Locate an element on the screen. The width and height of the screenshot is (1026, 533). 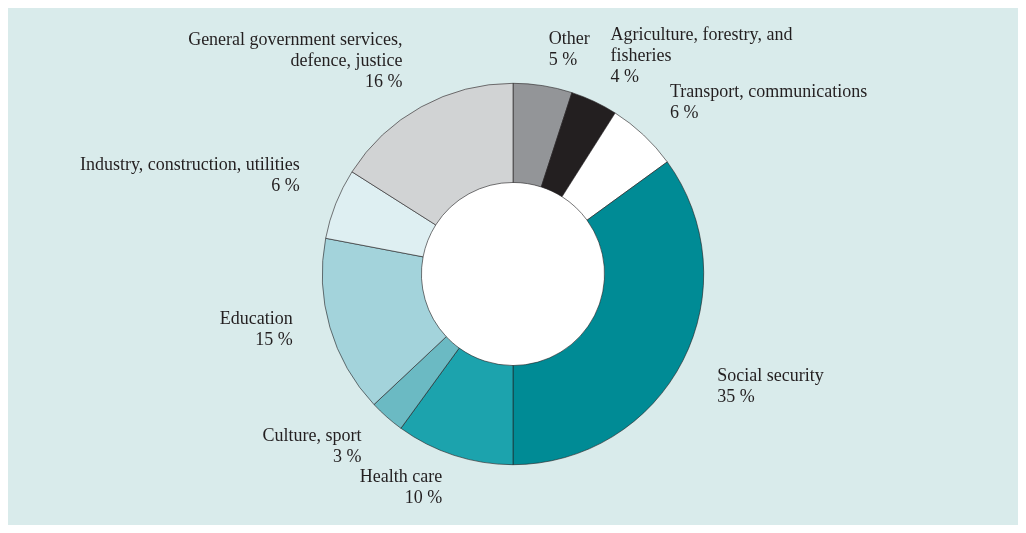
data-label: 5 % is located at coordinates (563, 58).